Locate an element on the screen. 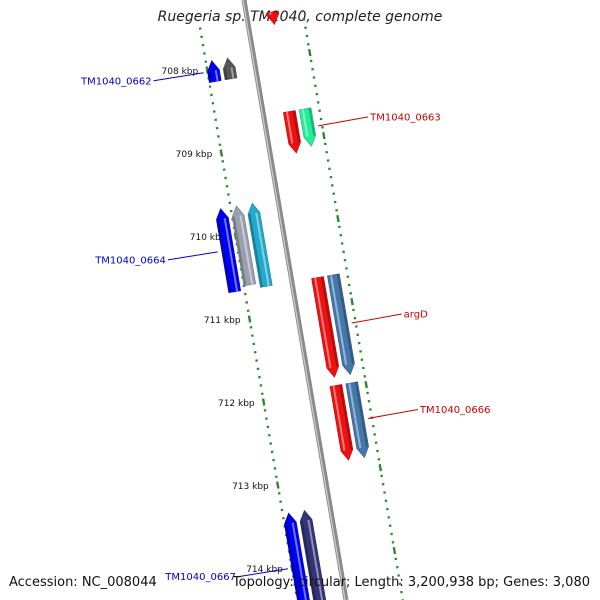  kbp-label: 708 kbp is located at coordinates (180, 72).